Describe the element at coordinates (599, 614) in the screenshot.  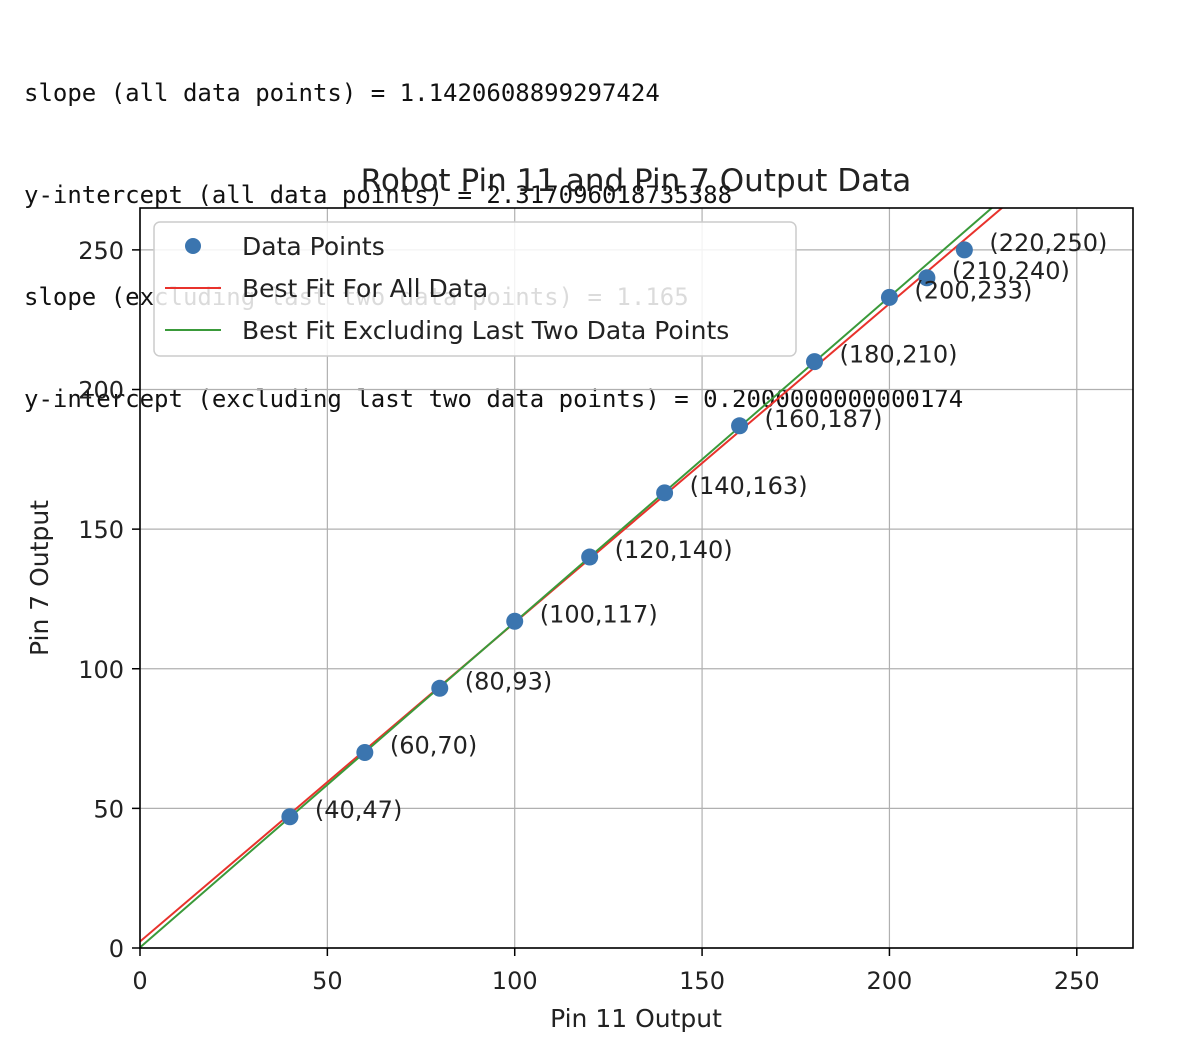
I see `data-point-label: (100,117)` at that location.